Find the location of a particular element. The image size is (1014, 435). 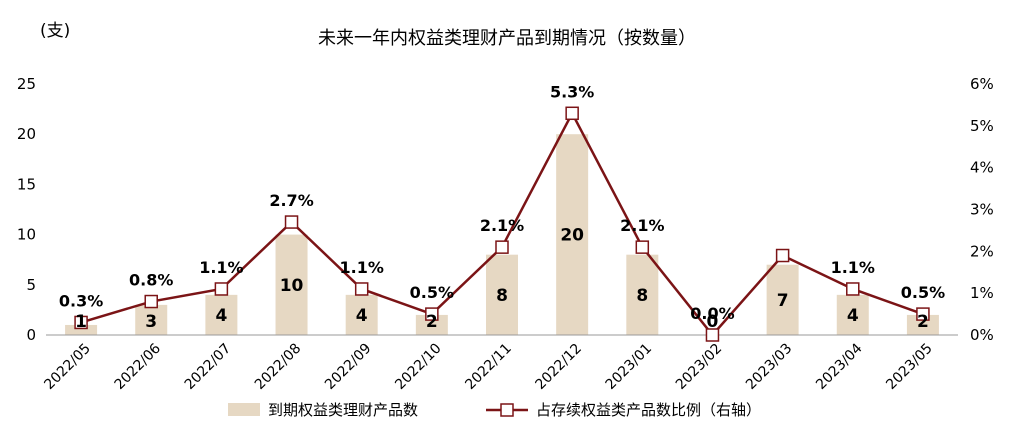

left-axis-ticks: 0 5 10 15 20 25 is located at coordinates (26, 209).